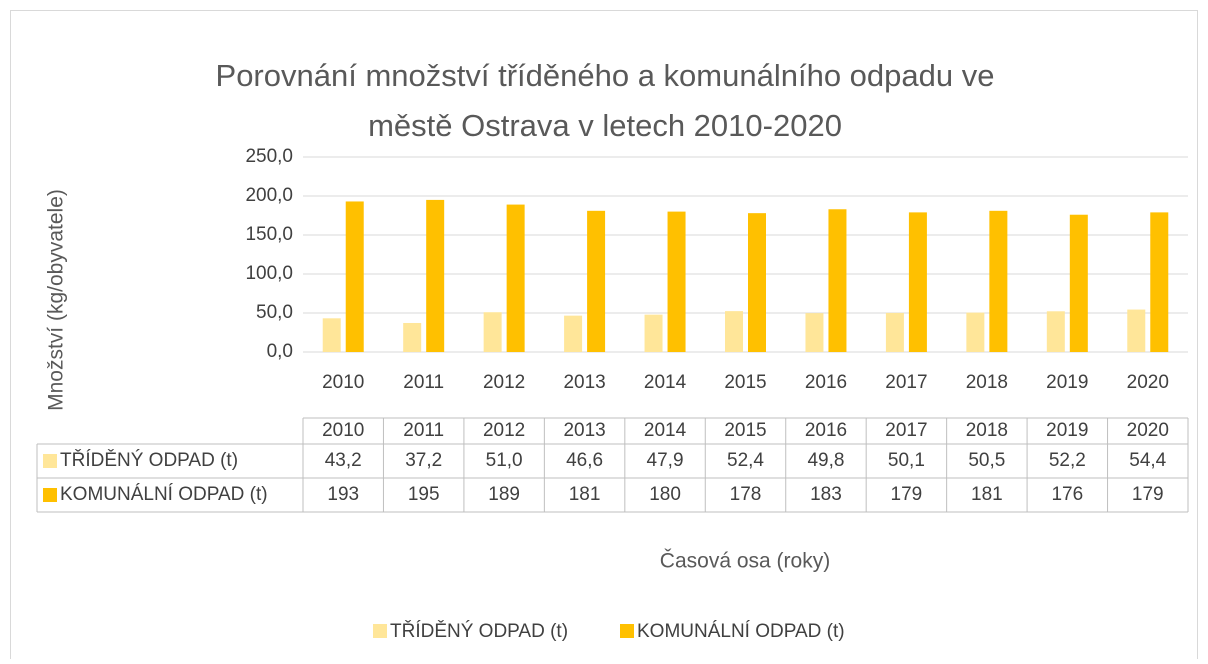 The width and height of the screenshot is (1208, 664). I want to click on chart-title: městě Ostrava v letech 2010-2020, so click(605, 125).